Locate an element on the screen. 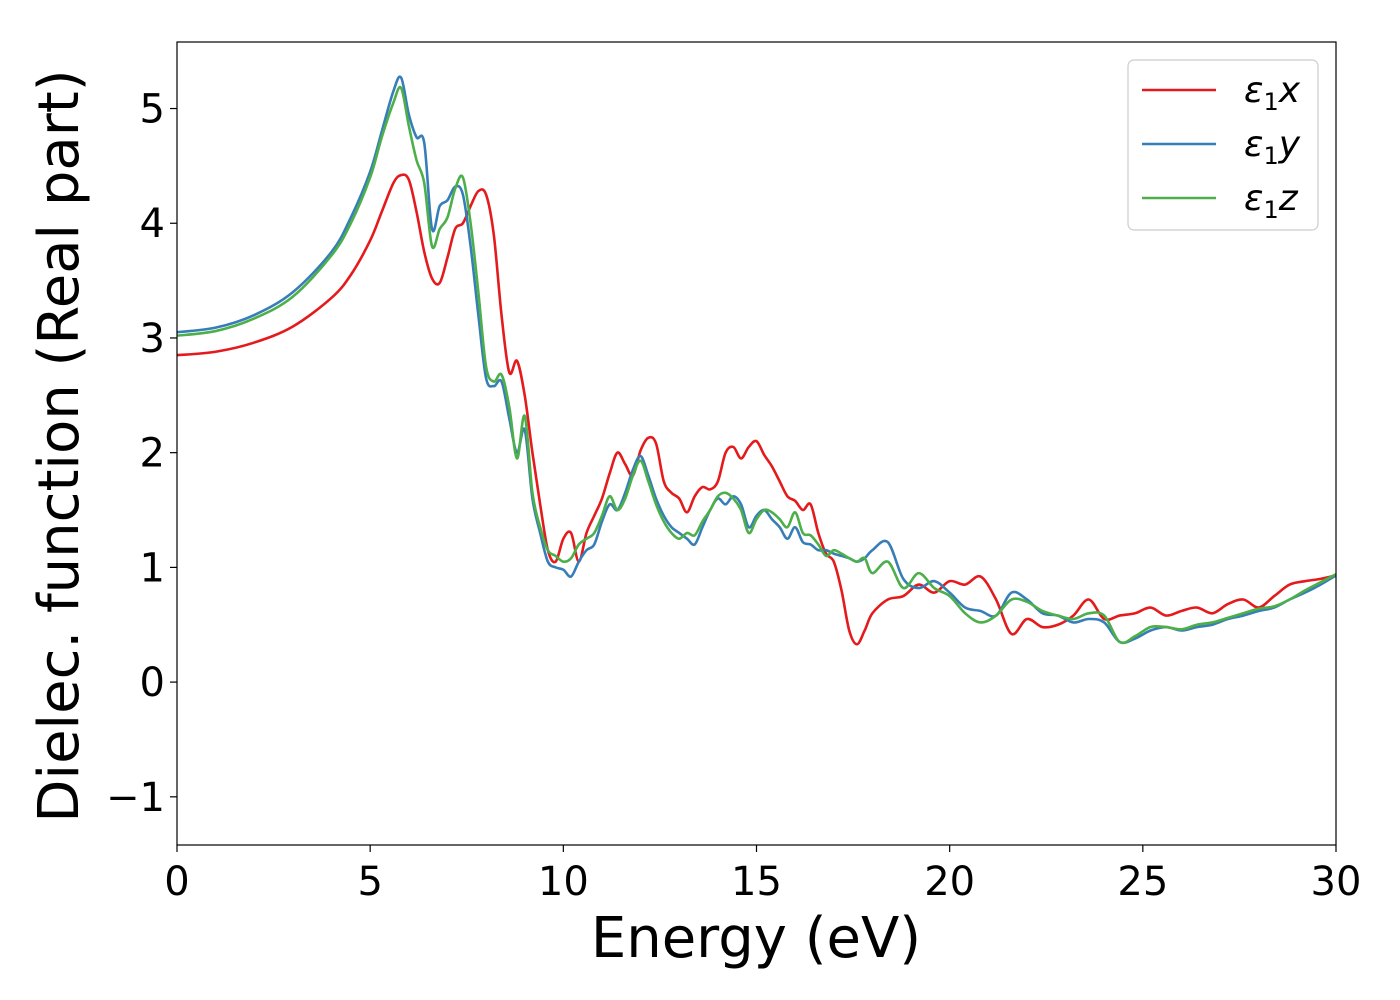 The image size is (1400, 1000). y-axis-ticks: −1 0 1 2 3 4 5 is located at coordinates (141, 454).